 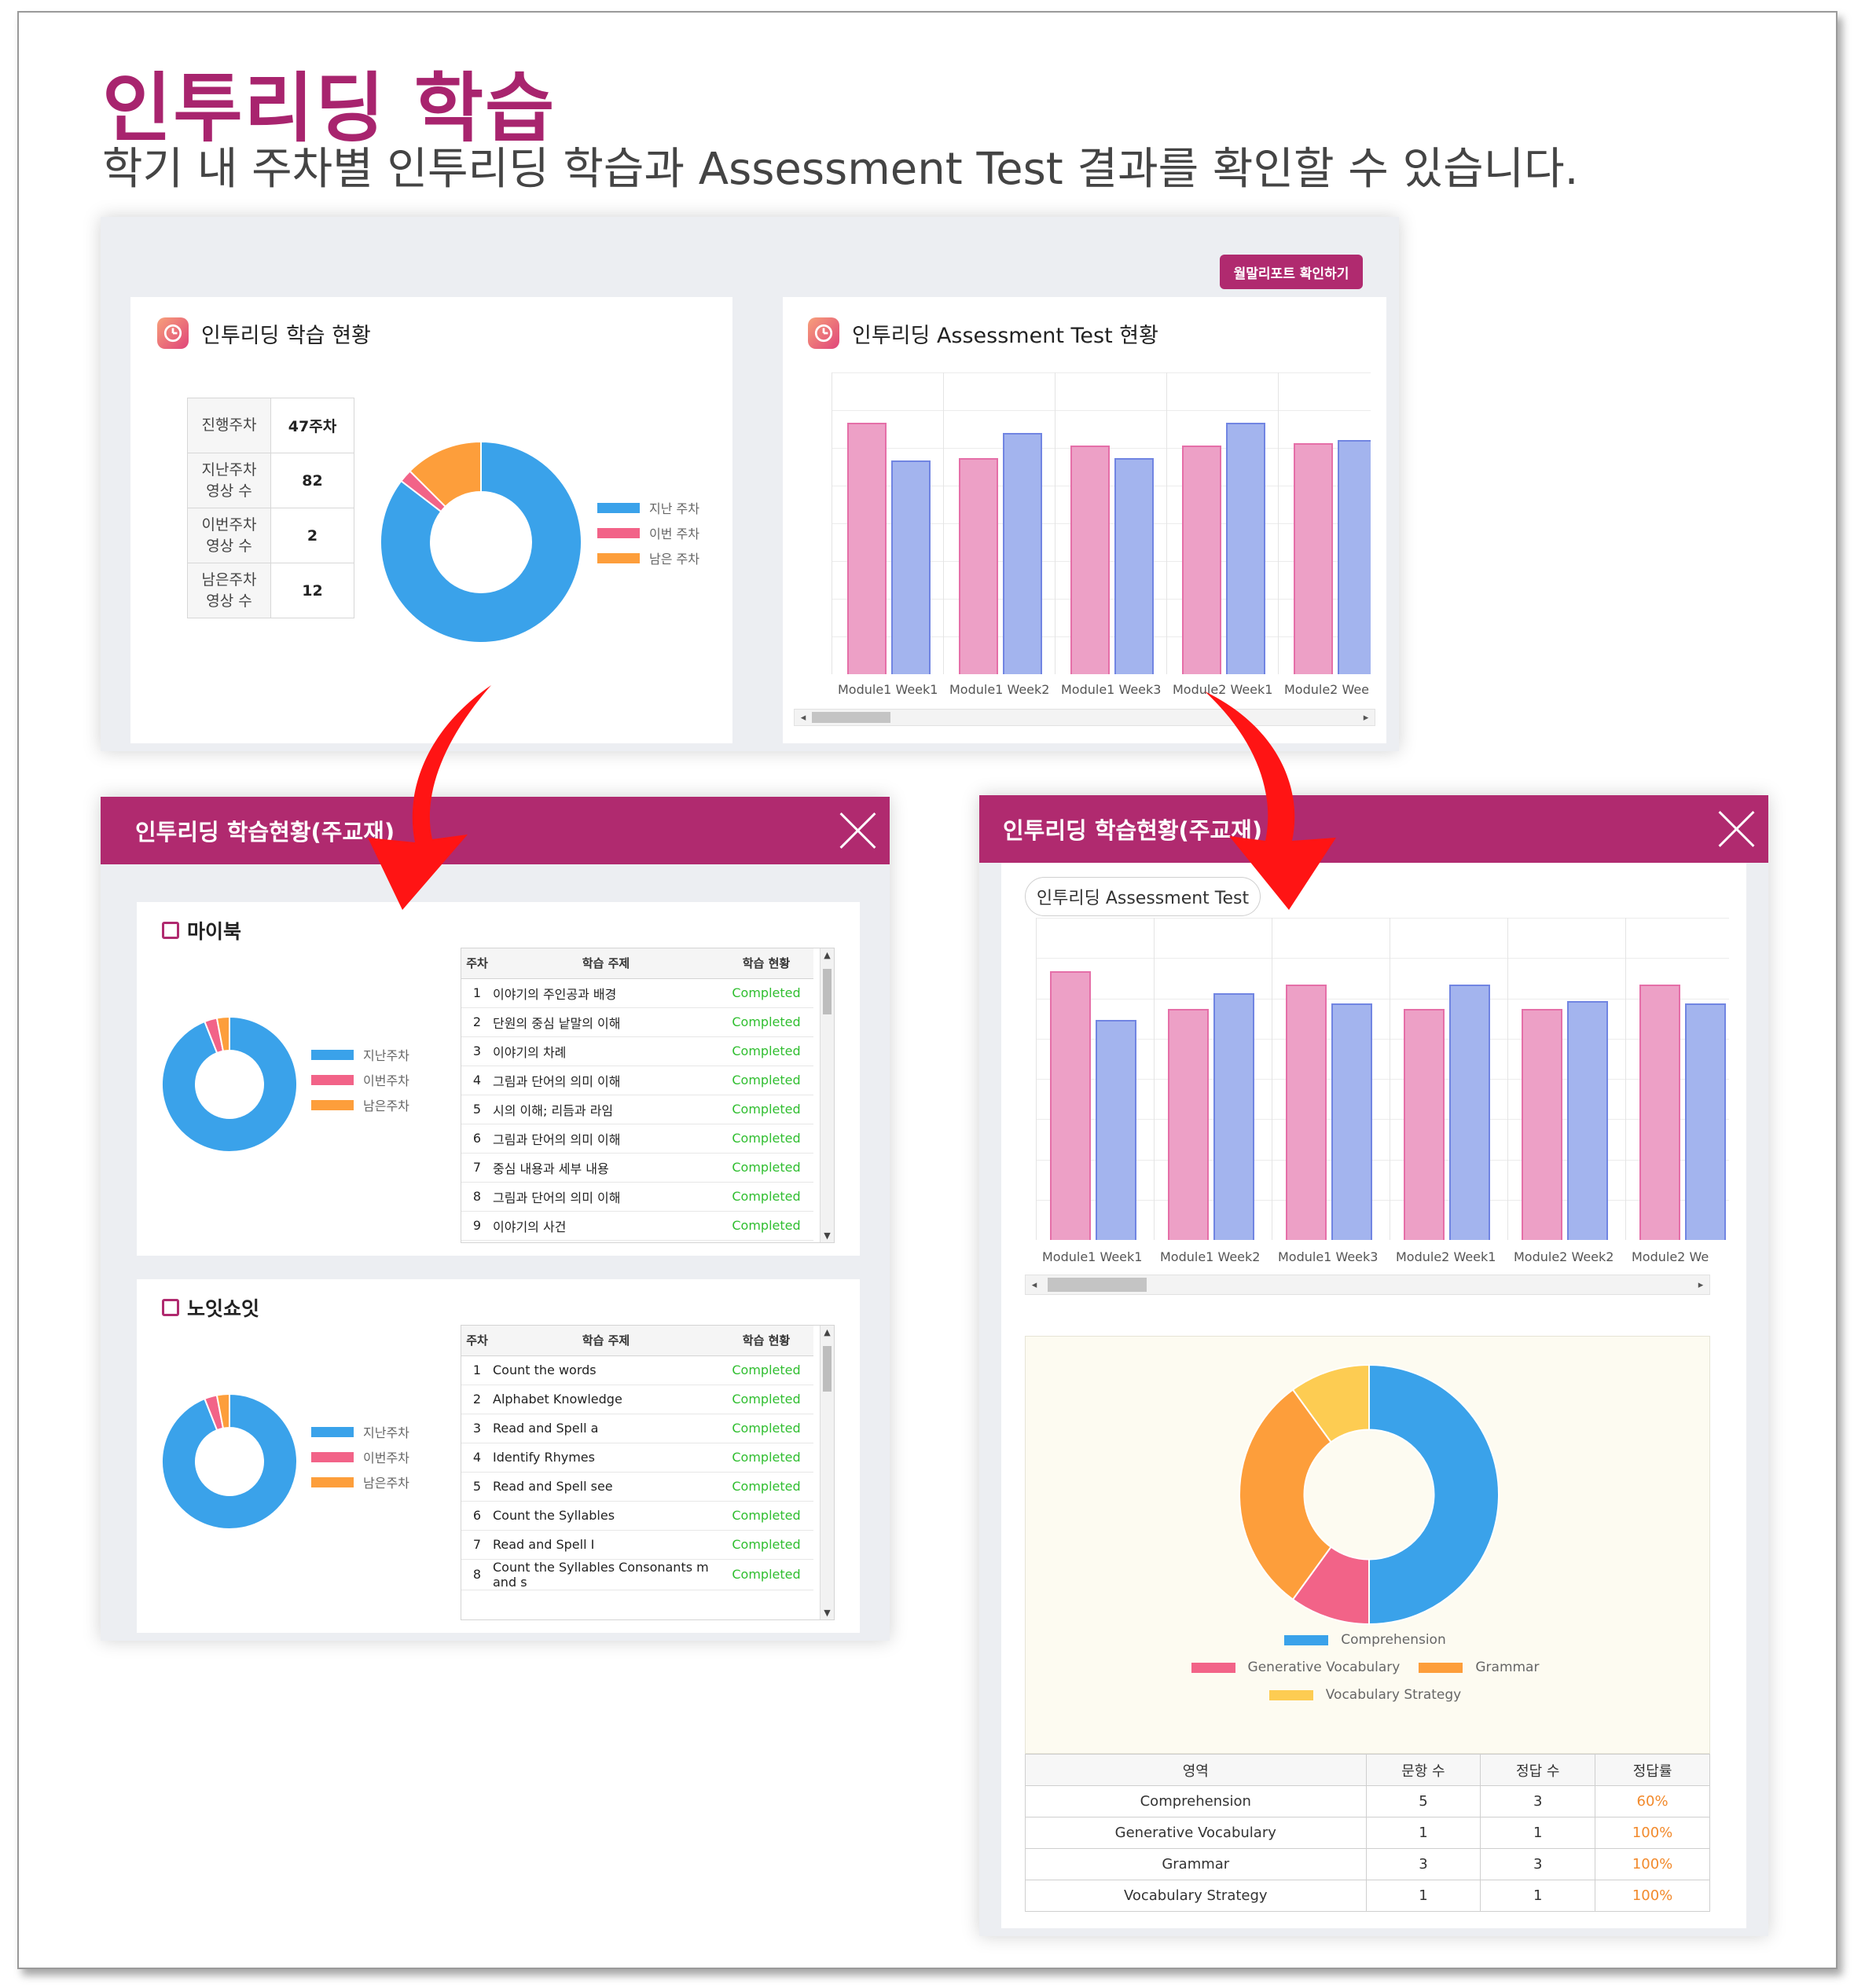 What do you see at coordinates (360, 1079) in the screenshot?
I see `mybook-legend: 지난주차 이번주차 남은주차` at bounding box center [360, 1079].